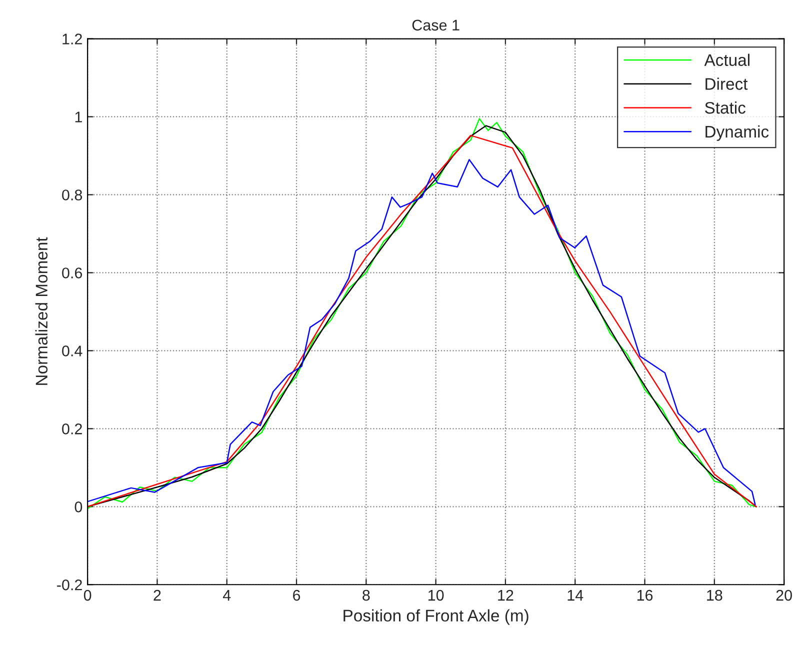  Describe the element at coordinates (72, 273) in the screenshot. I see `y-tick-label: 0.6` at that location.